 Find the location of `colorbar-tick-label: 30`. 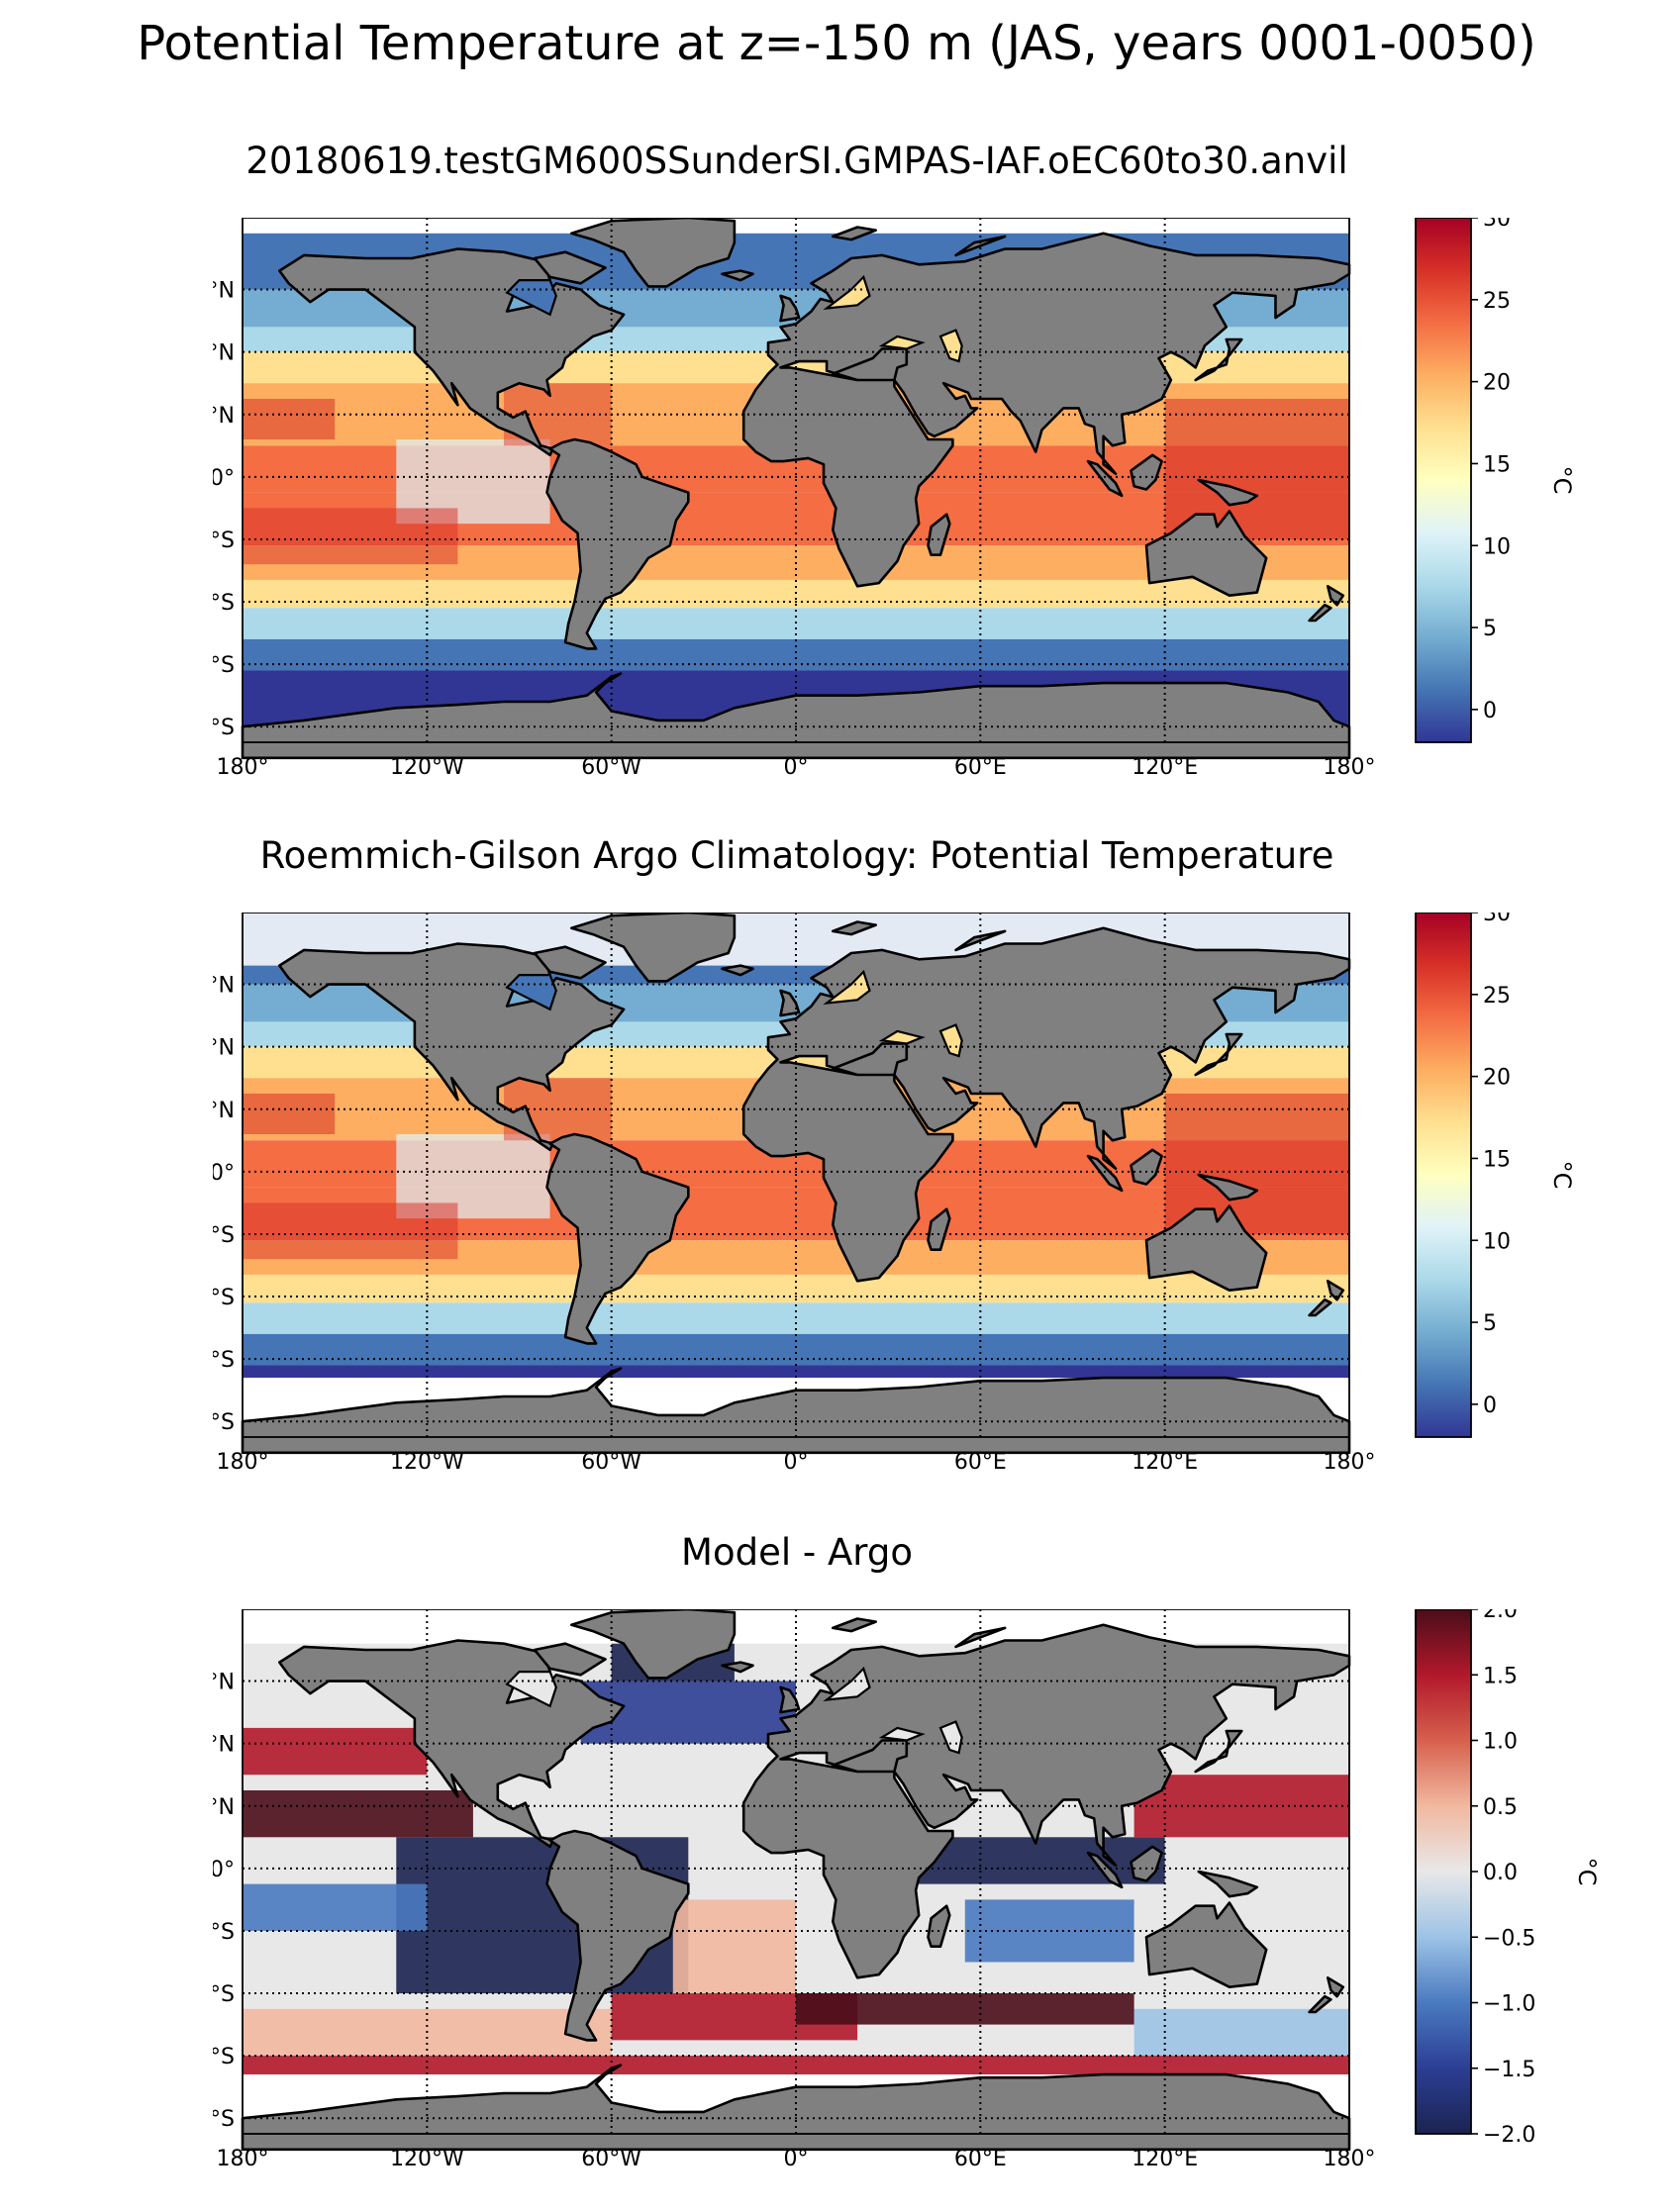

colorbar-tick-label: 30 is located at coordinates (1497, 919).